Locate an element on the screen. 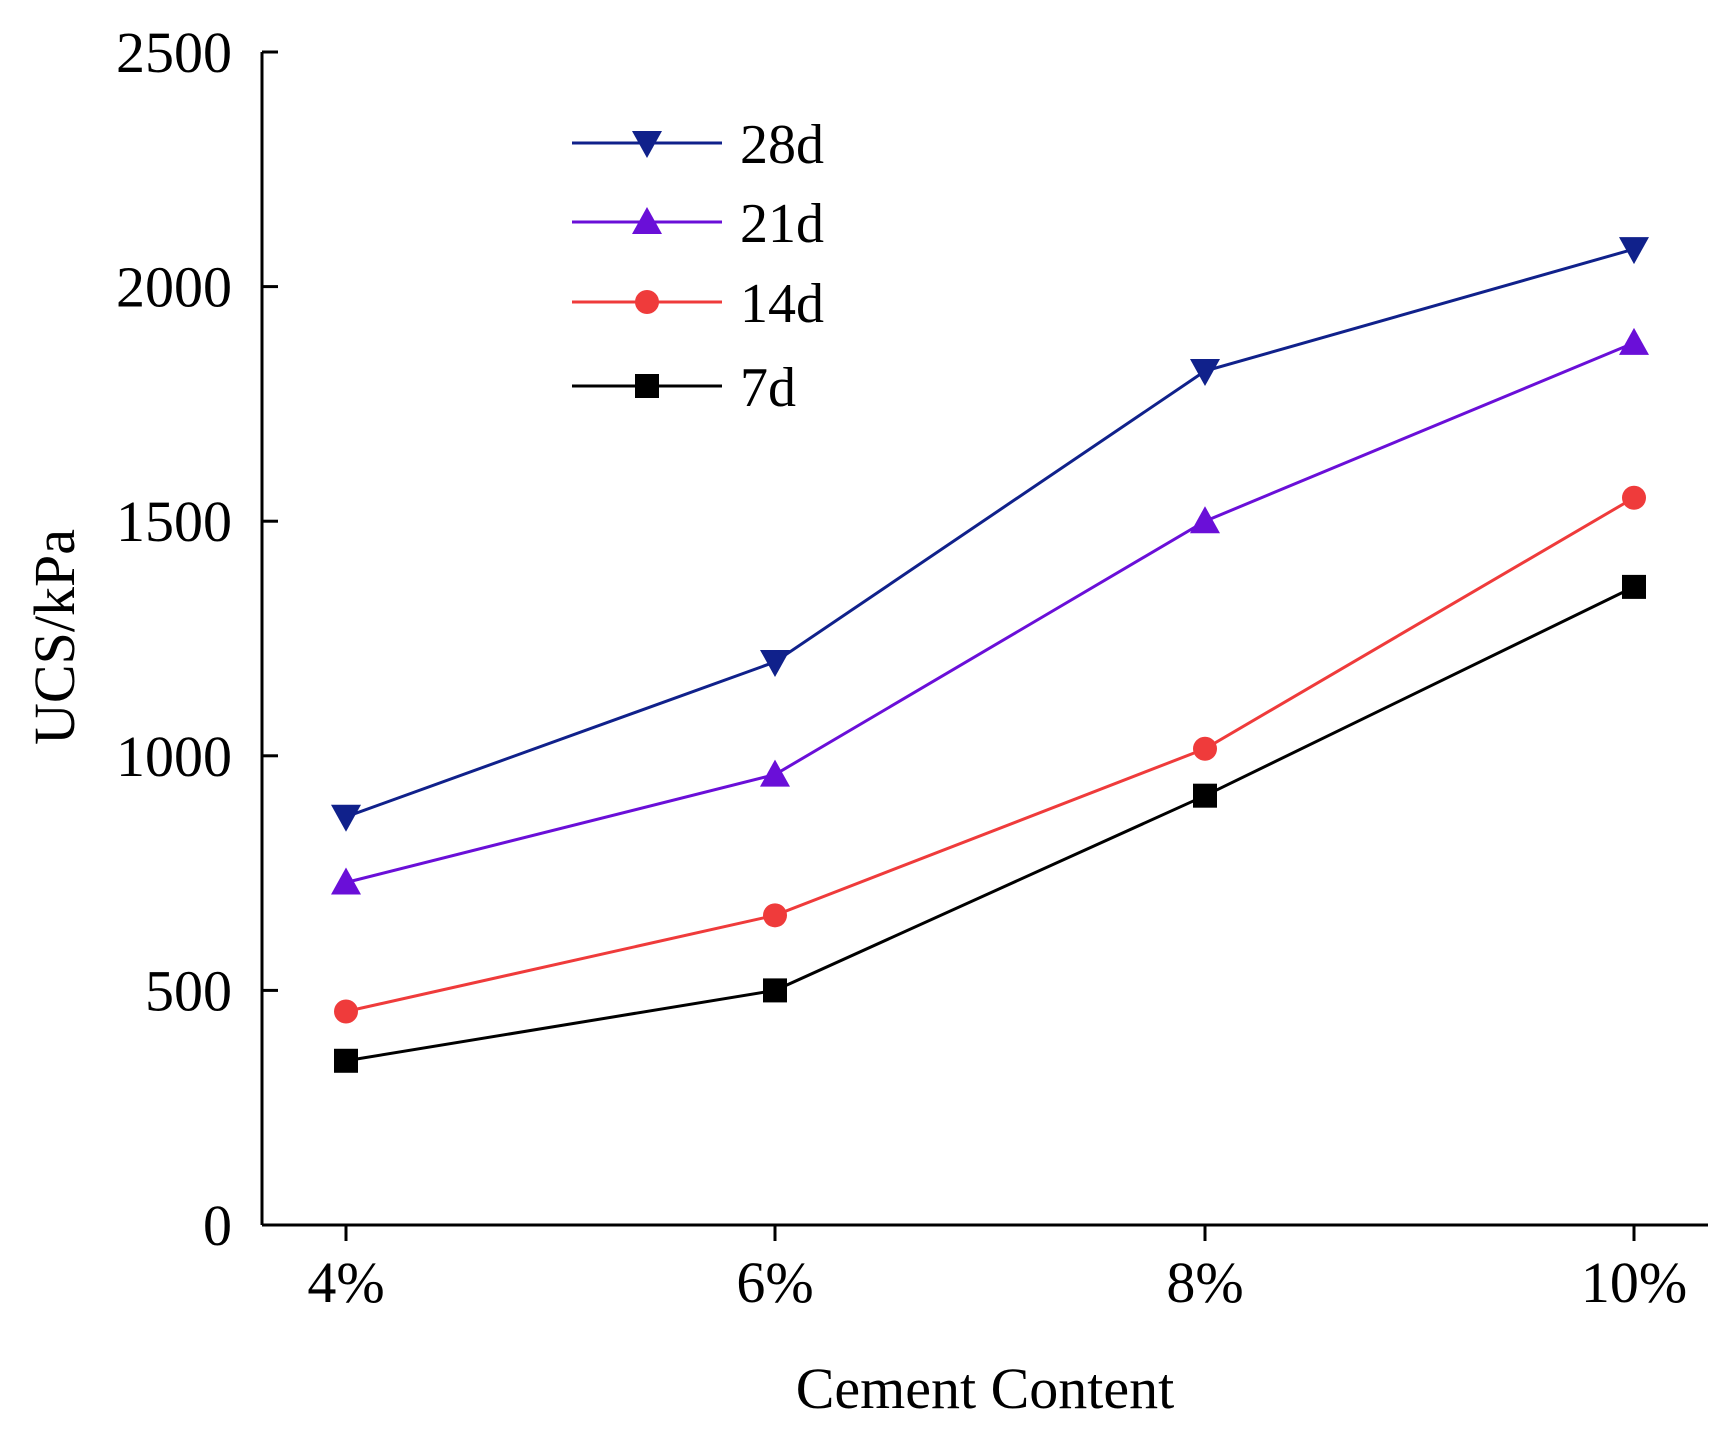 The height and width of the screenshot is (1435, 1736). legend: 28d 21d 14d 7d is located at coordinates (698, 266).